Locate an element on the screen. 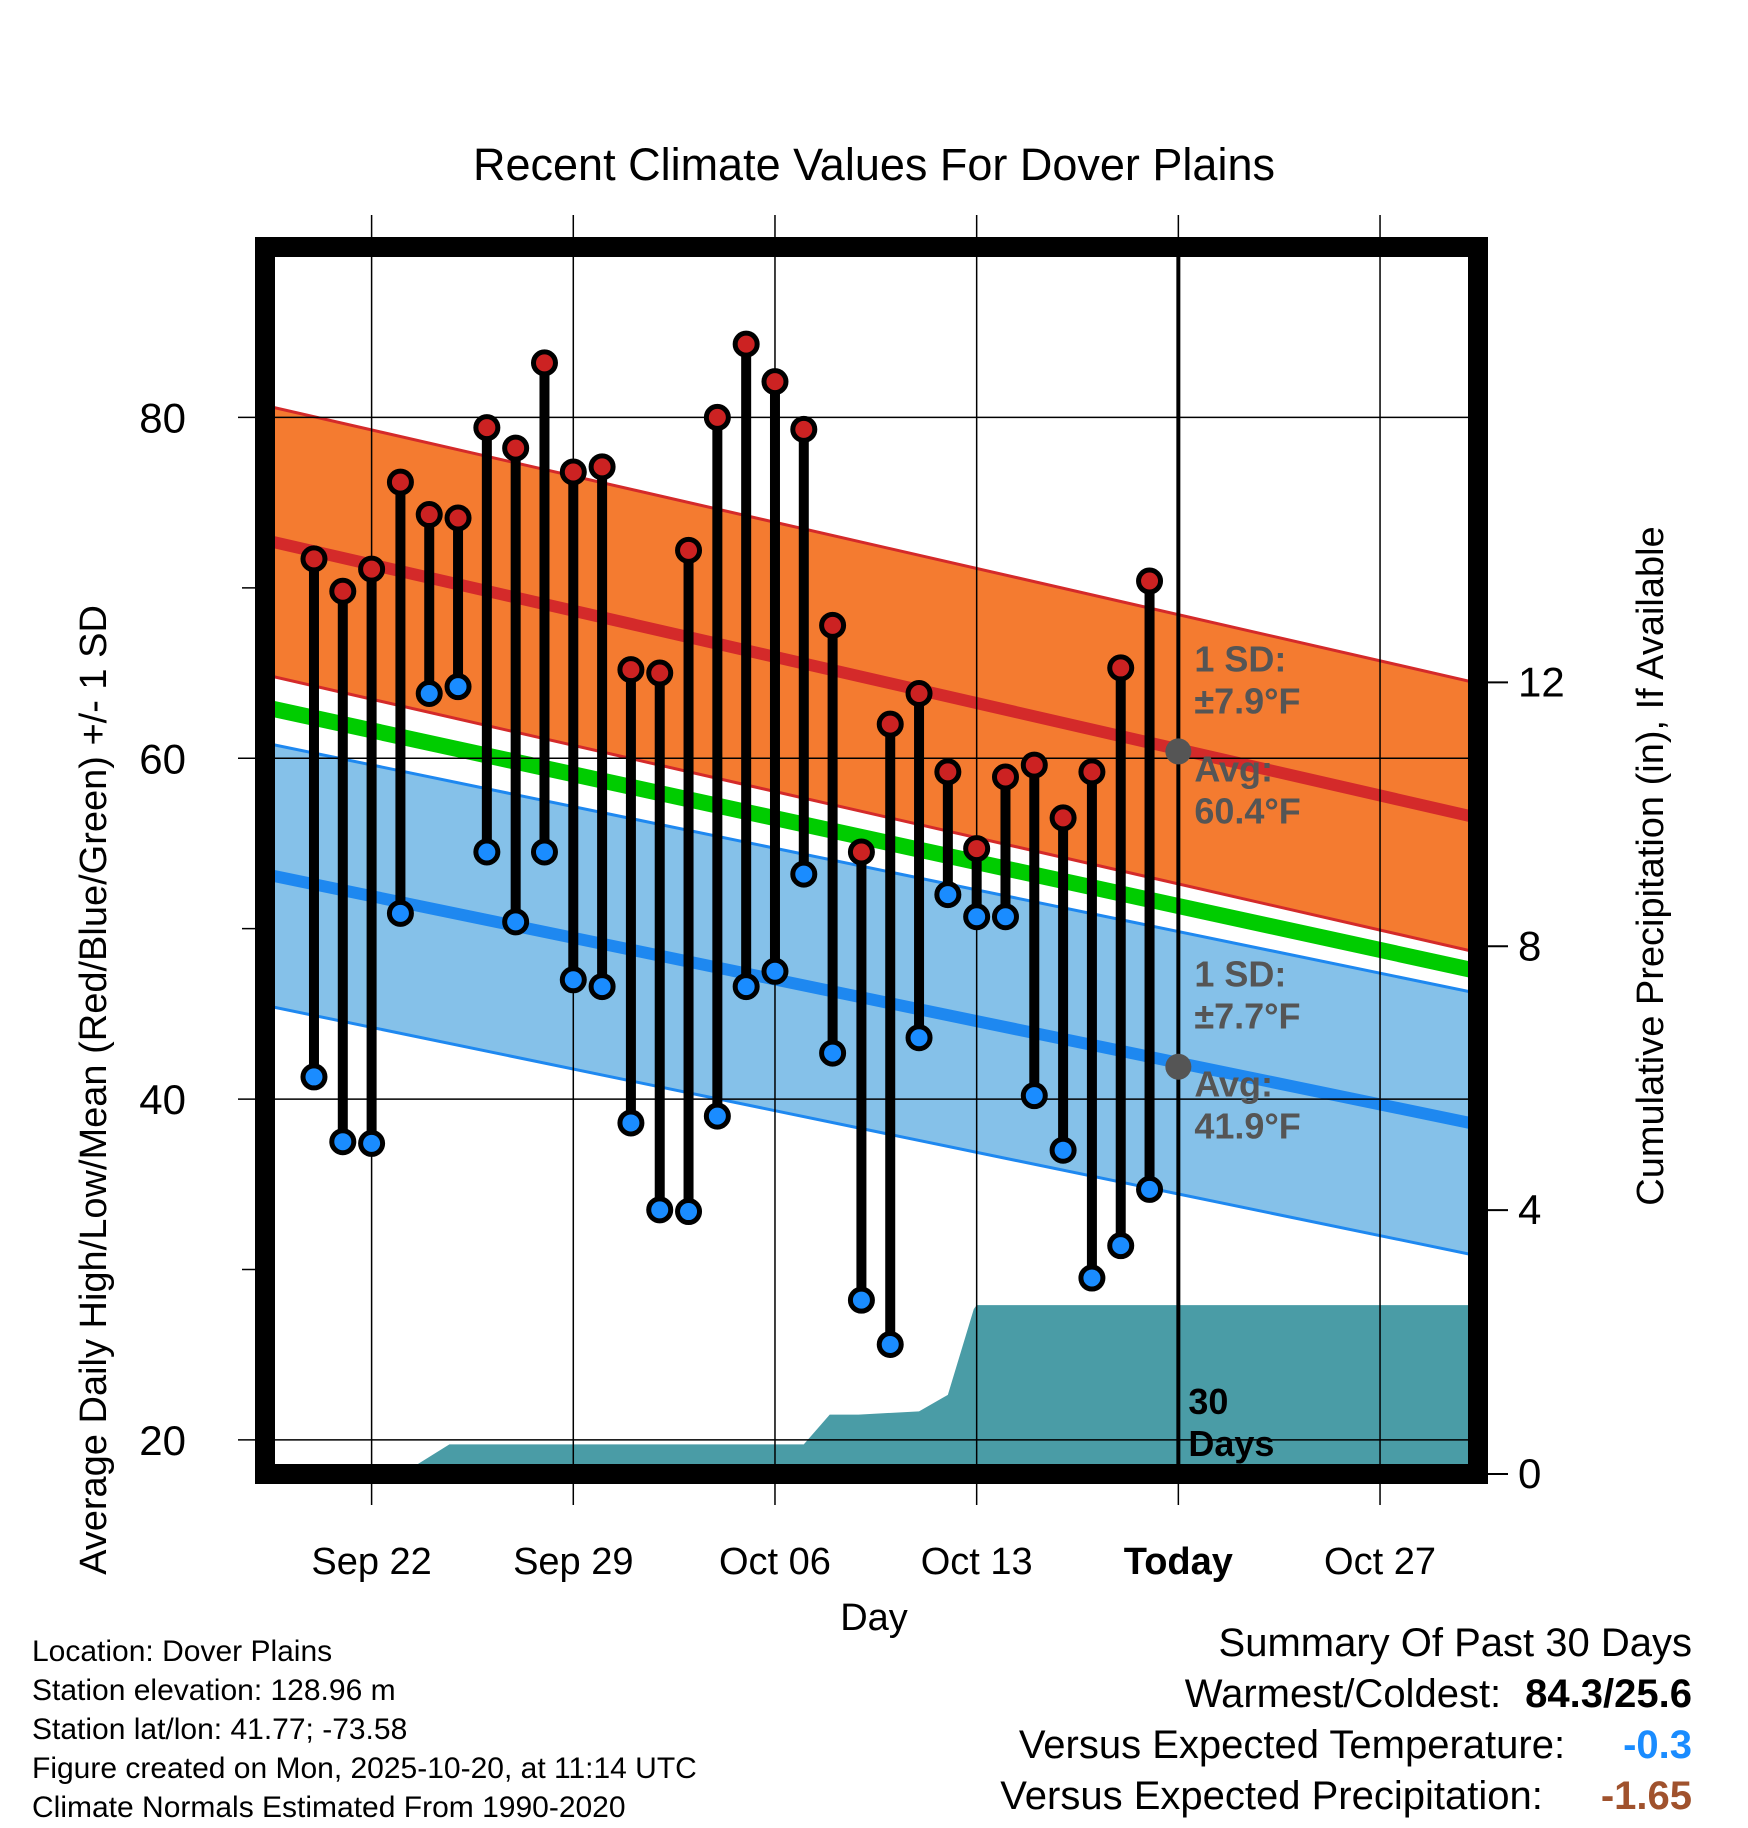 The height and width of the screenshot is (1828, 1748). summary-temp: Versus Expected Temperature: -0.3 is located at coordinates (1346, 1745).